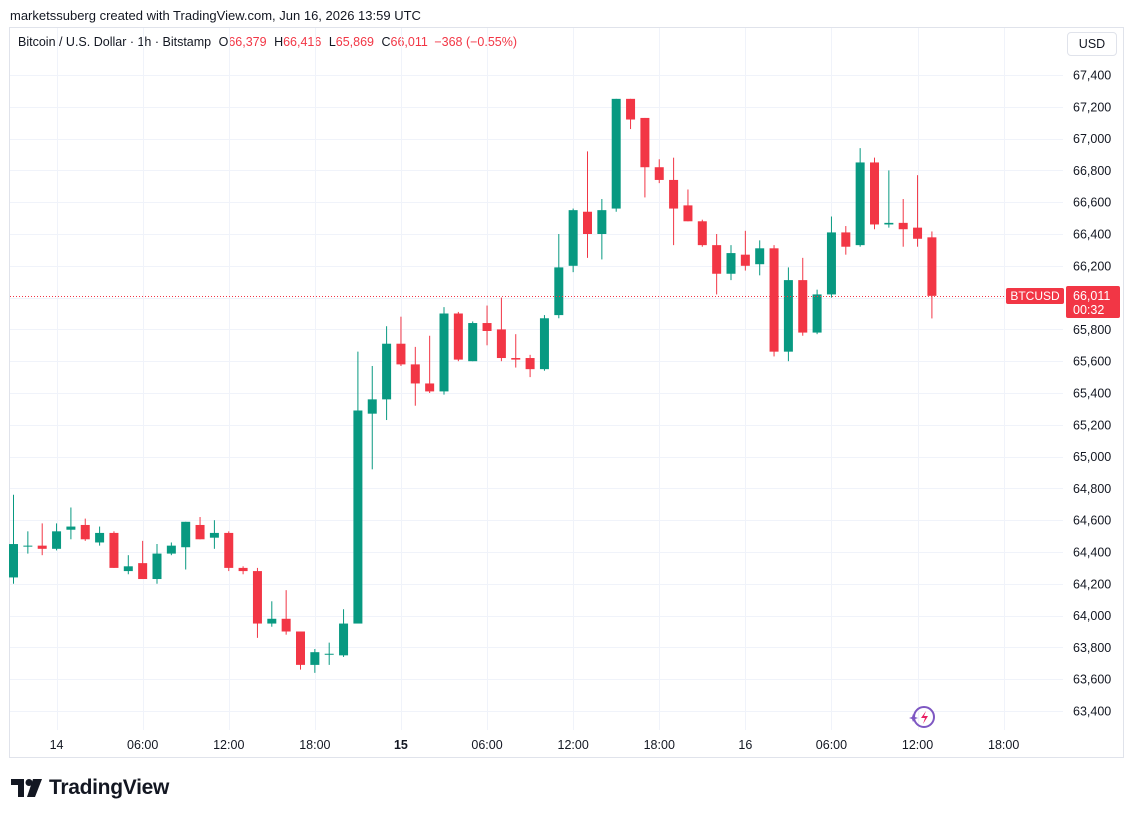 This screenshot has width=1134, height=818. Describe the element at coordinates (401, 745) in the screenshot. I see `time-tick-label: 15` at that location.